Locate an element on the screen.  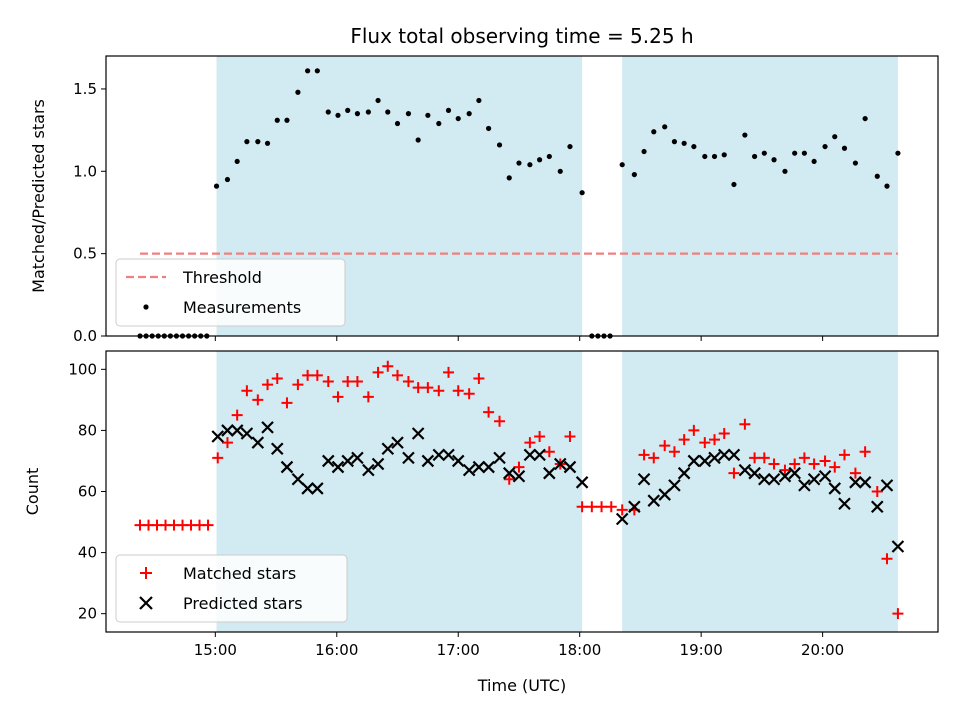
x-axis-label: Time (UTC) is located at coordinates (521, 685).